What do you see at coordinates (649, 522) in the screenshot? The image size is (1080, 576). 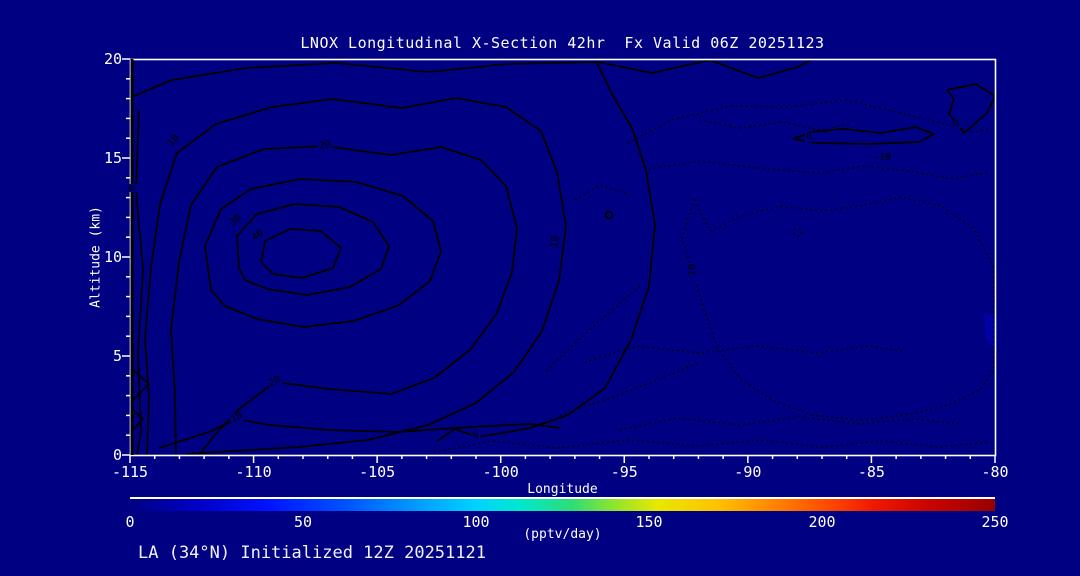 I see `colorbar-tick-label: 150` at bounding box center [649, 522].